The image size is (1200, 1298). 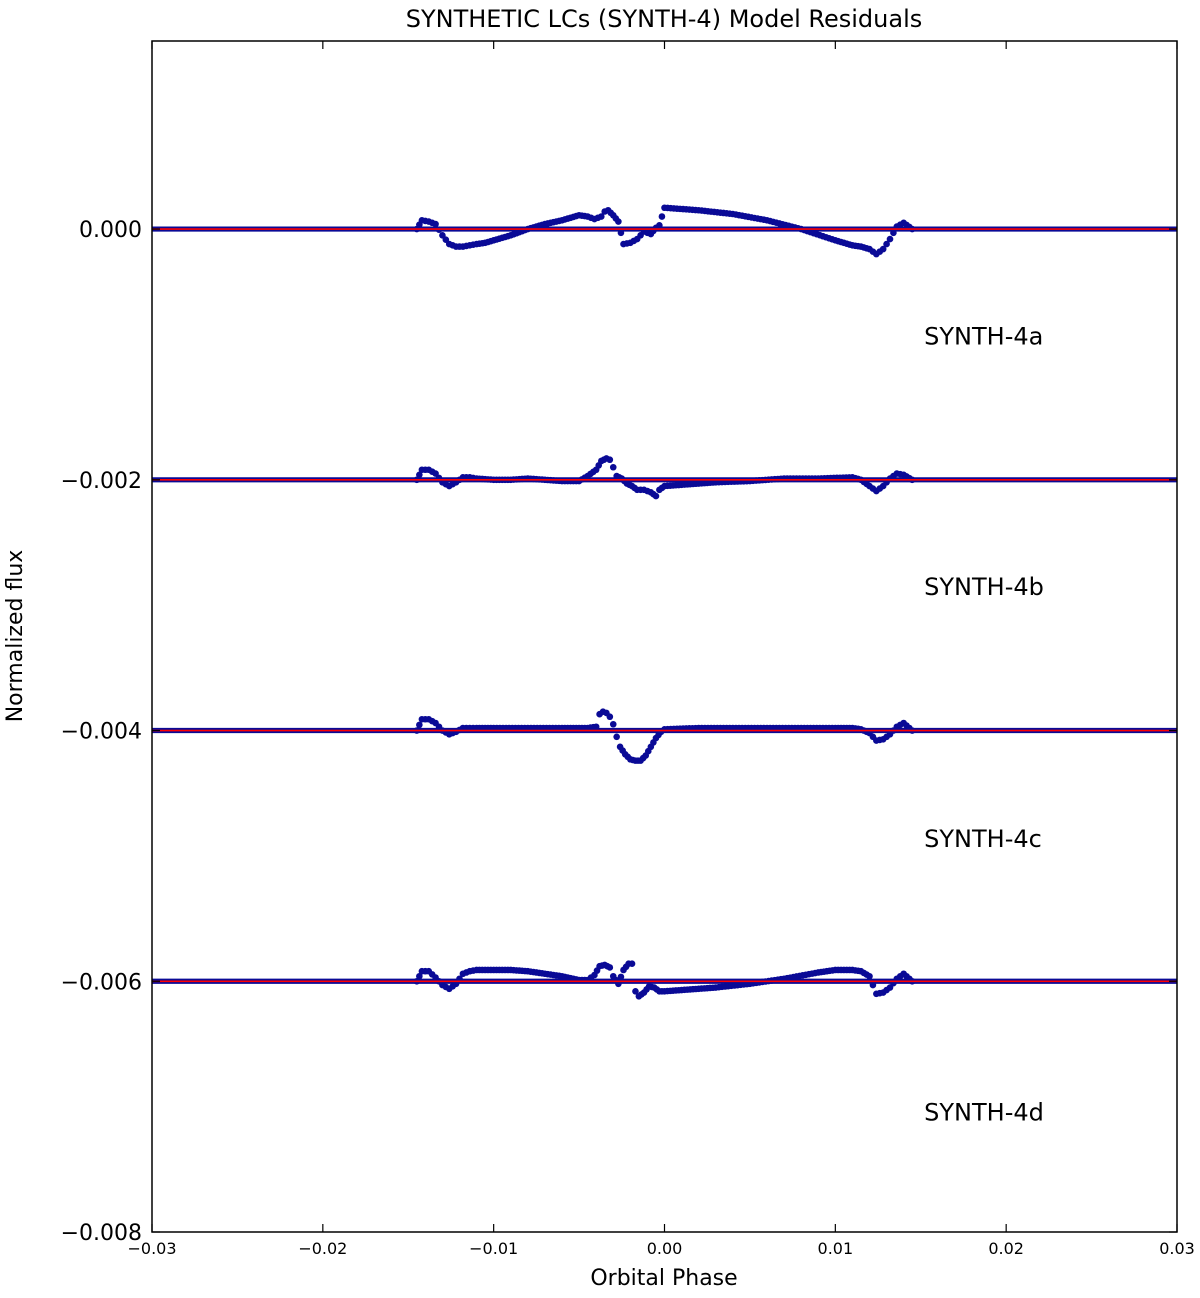 What do you see at coordinates (664, 736) in the screenshot?
I see `series-synth-4c` at bounding box center [664, 736].